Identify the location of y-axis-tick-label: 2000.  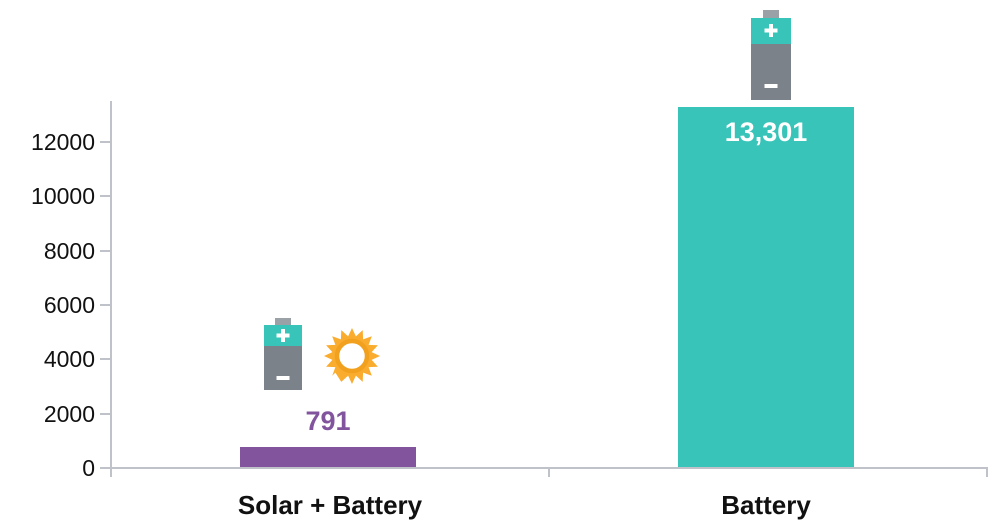
(69, 413).